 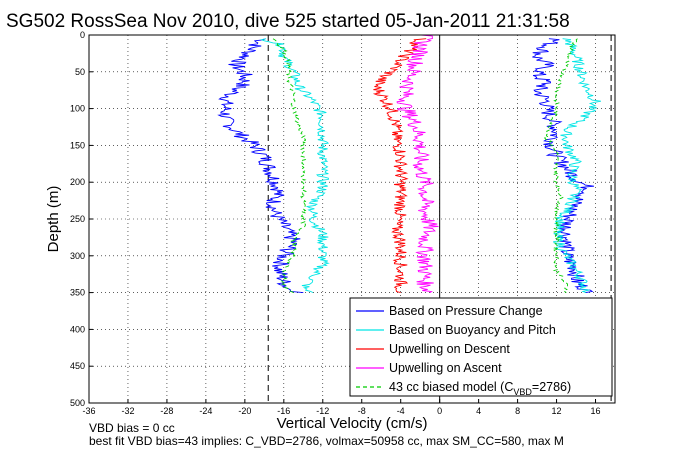 What do you see at coordinates (472, 330) in the screenshot?
I see `legend-label-1: Based on Buoyancy and Pitch` at bounding box center [472, 330].